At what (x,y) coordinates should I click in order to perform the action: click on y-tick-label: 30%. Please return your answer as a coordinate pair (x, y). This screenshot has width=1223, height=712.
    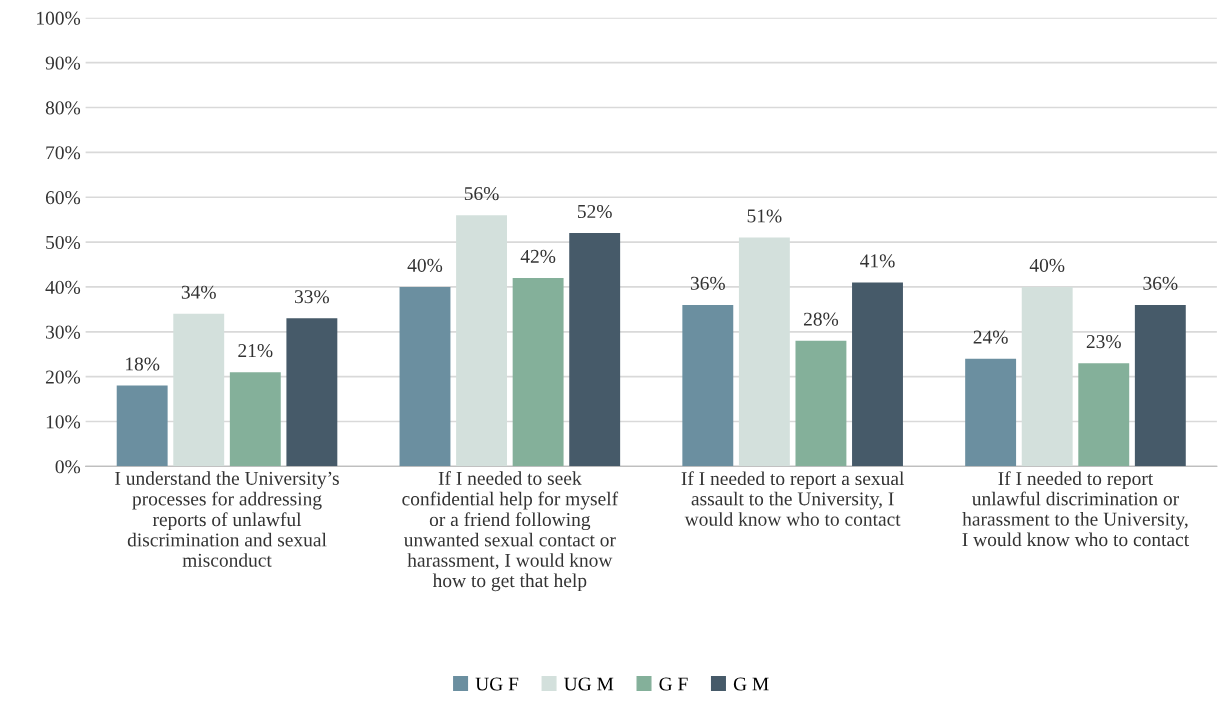
    Looking at the image, I should click on (63, 332).